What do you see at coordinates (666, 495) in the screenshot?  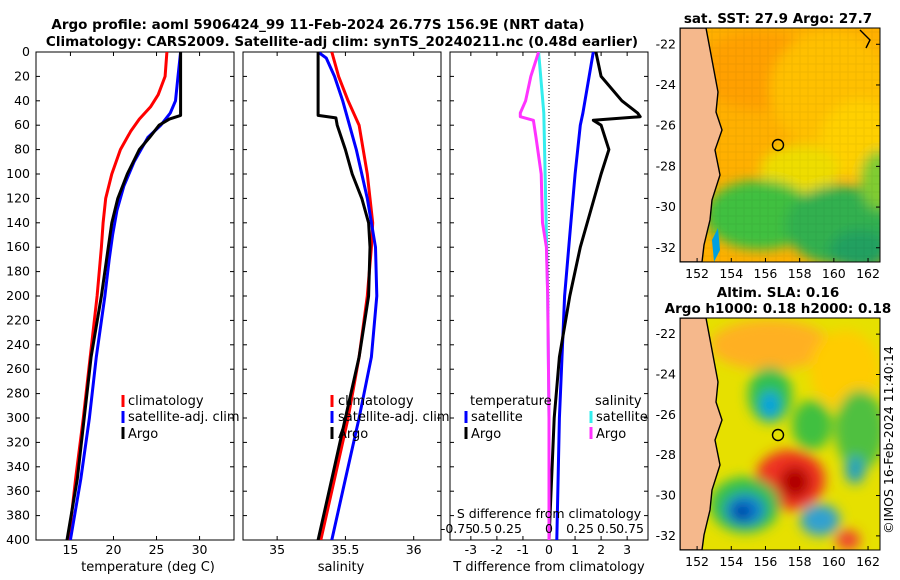 I see `latitude-tick-label: -30` at bounding box center [666, 495].